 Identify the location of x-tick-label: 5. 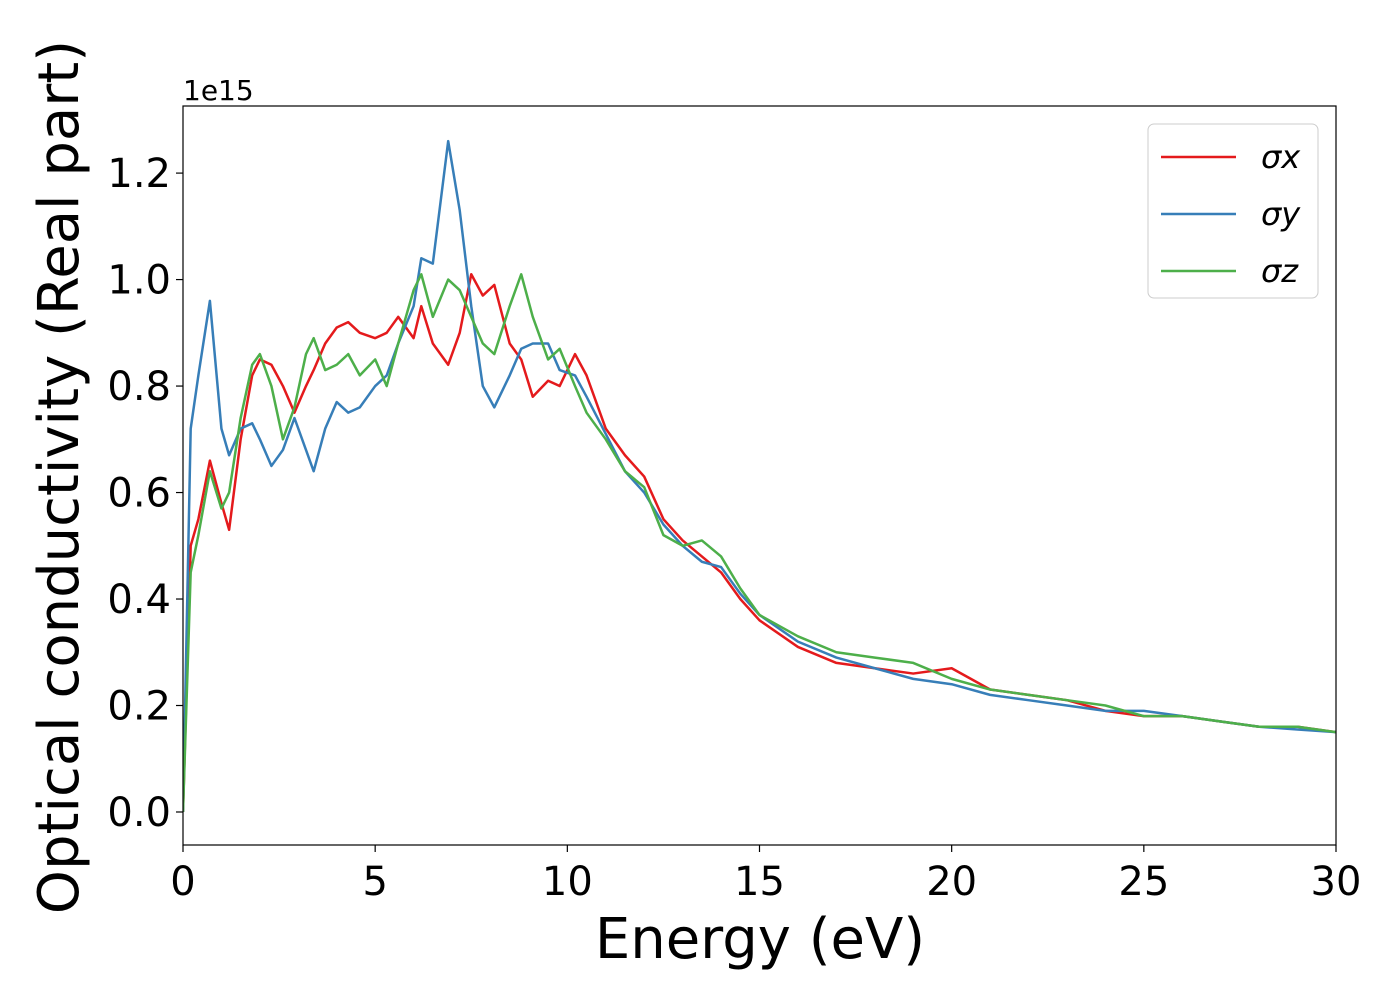
(374, 882).